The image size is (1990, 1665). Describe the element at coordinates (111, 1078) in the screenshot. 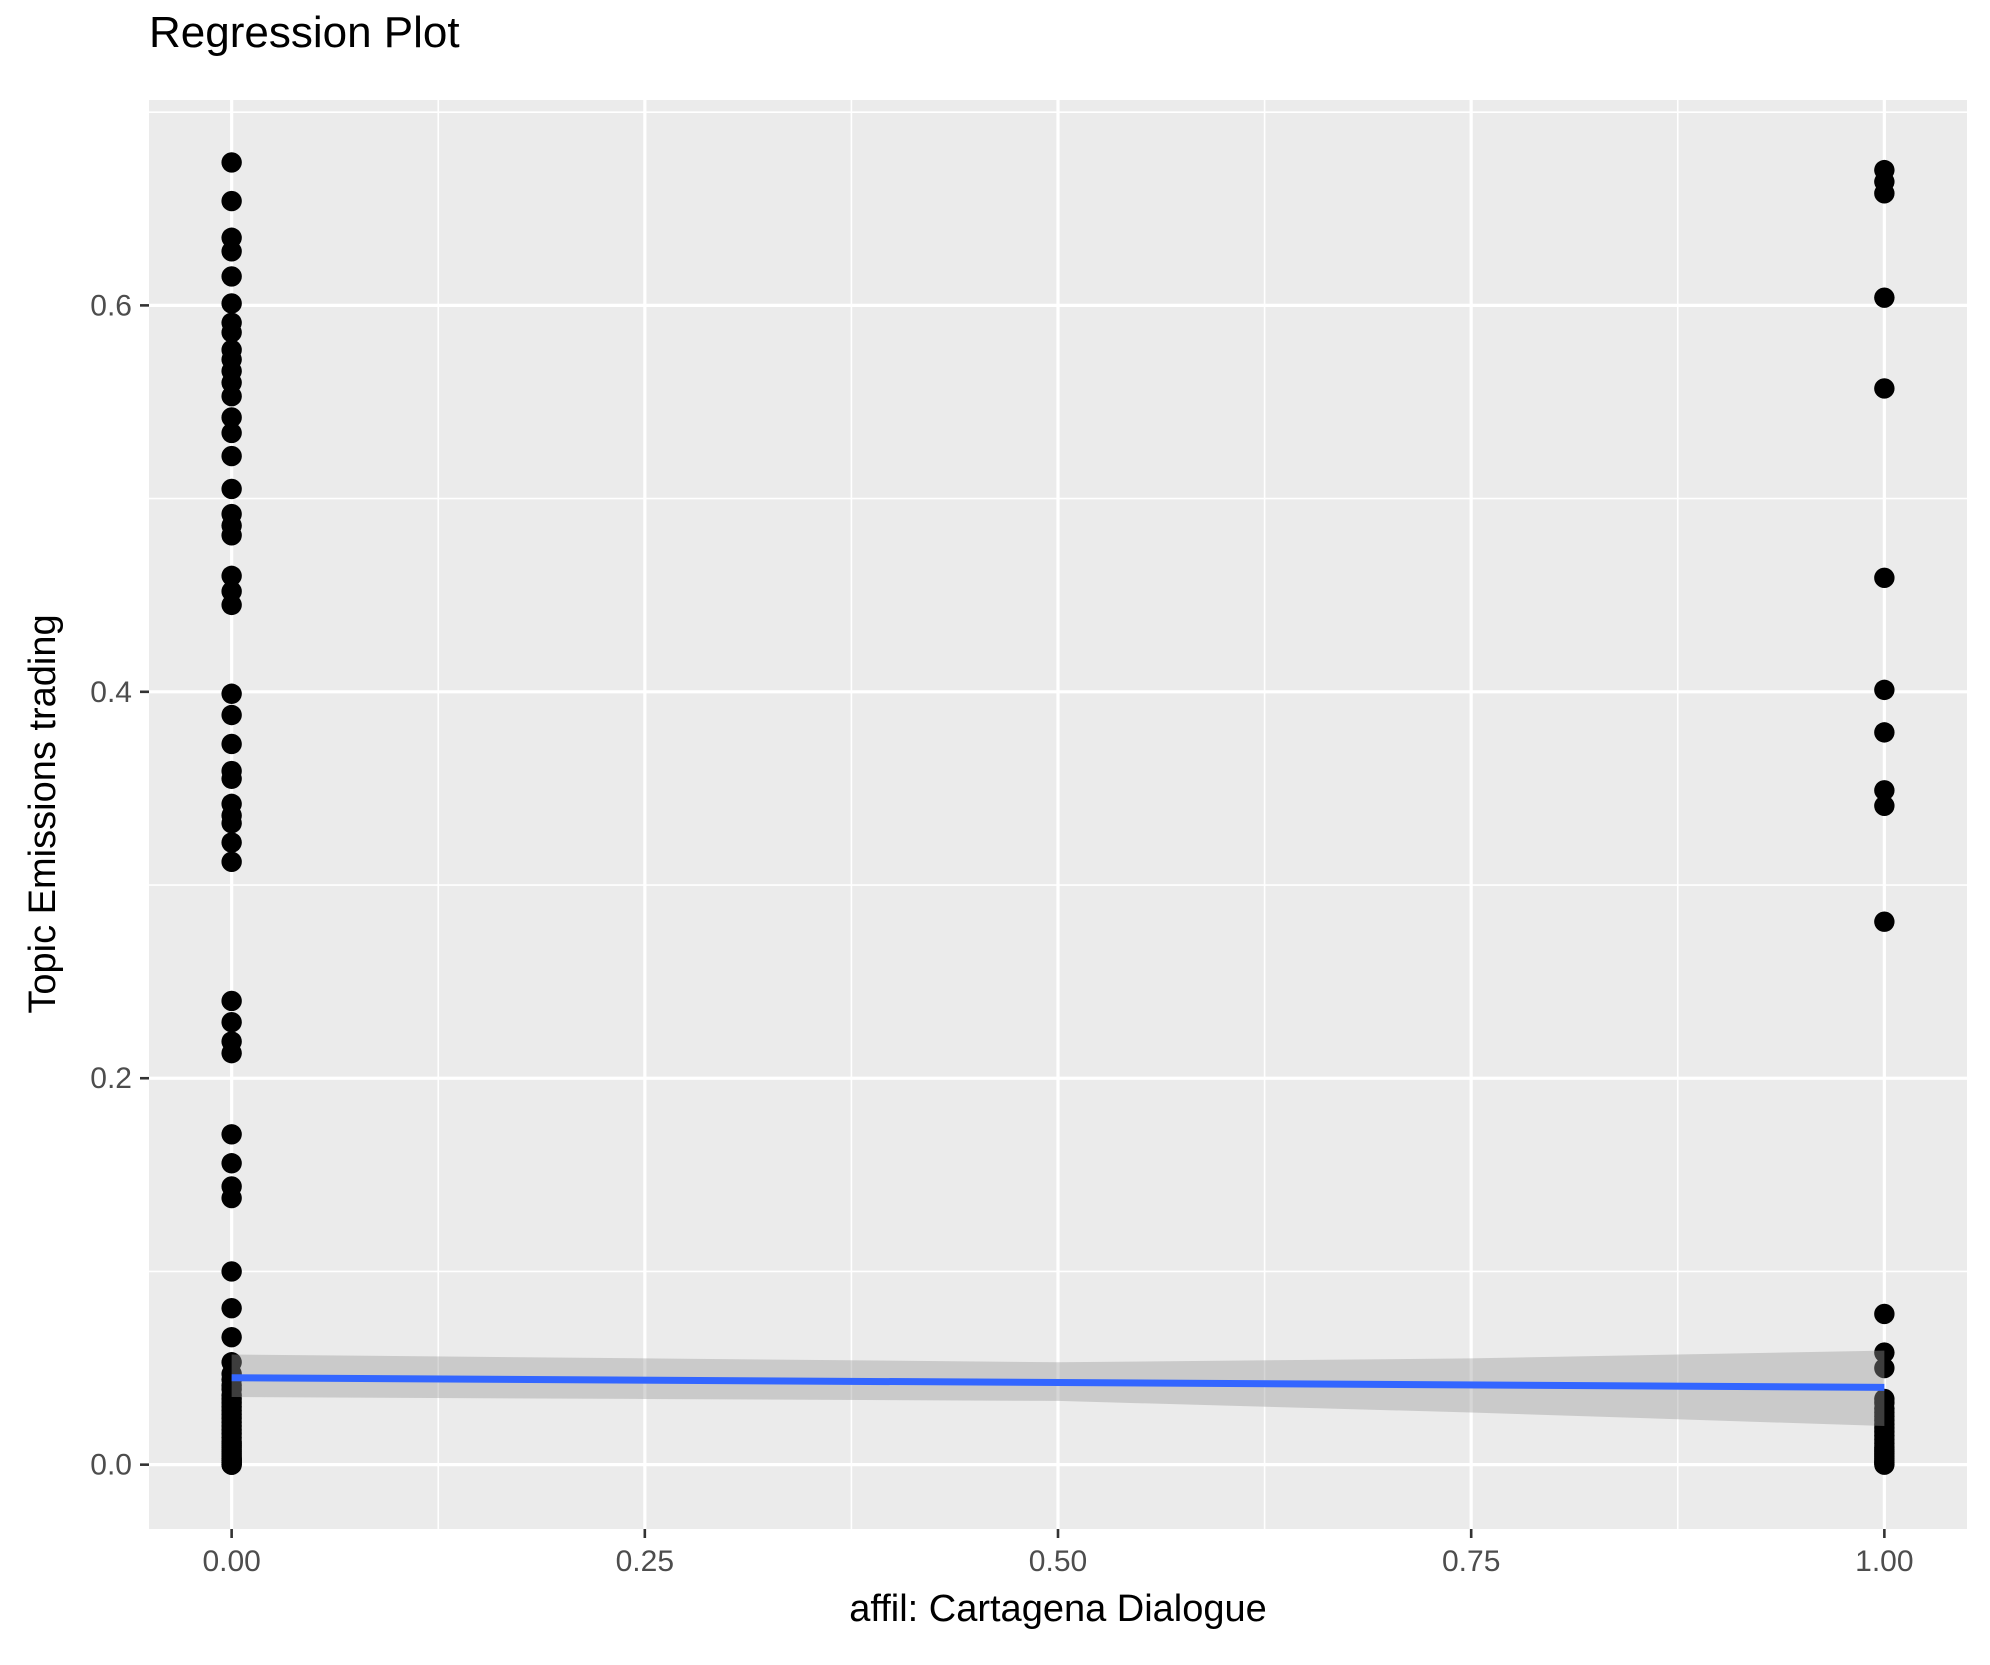

I see `y-tick-label: 0.2` at that location.